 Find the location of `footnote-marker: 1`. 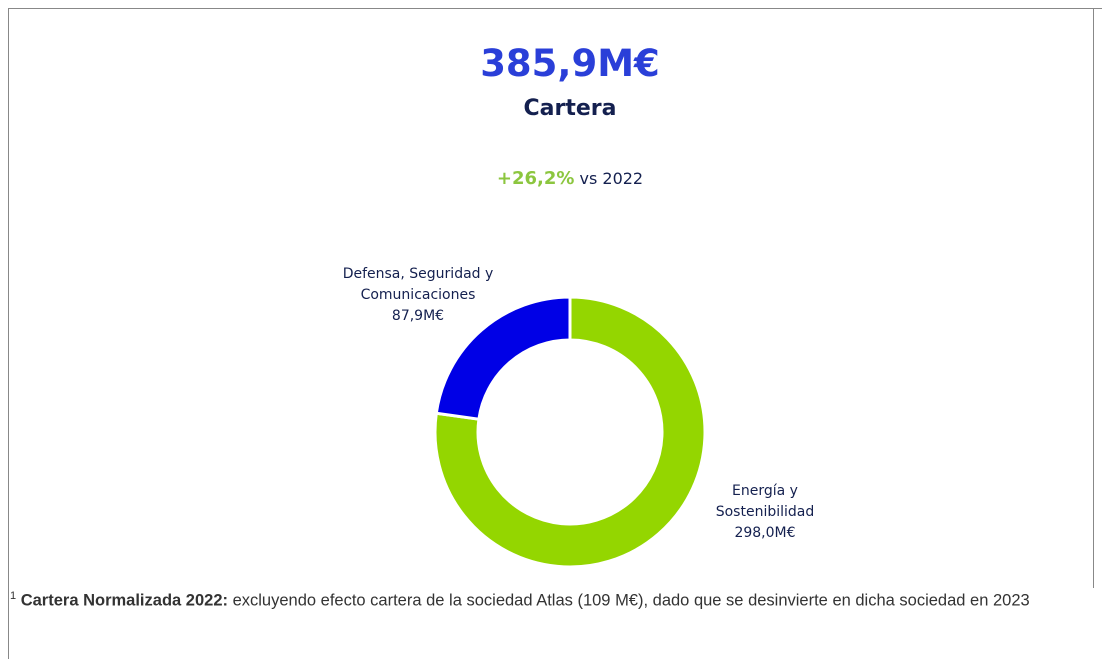

footnote-marker: 1 is located at coordinates (13, 596).